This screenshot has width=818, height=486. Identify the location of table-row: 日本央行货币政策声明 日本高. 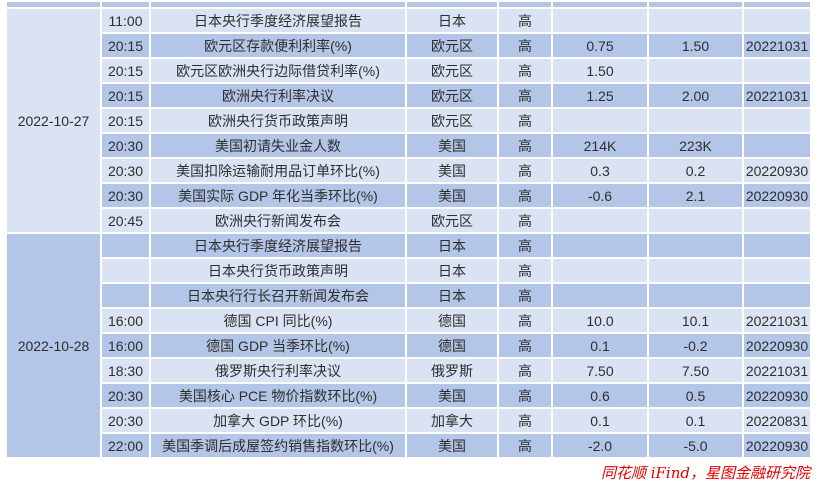
(408, 270).